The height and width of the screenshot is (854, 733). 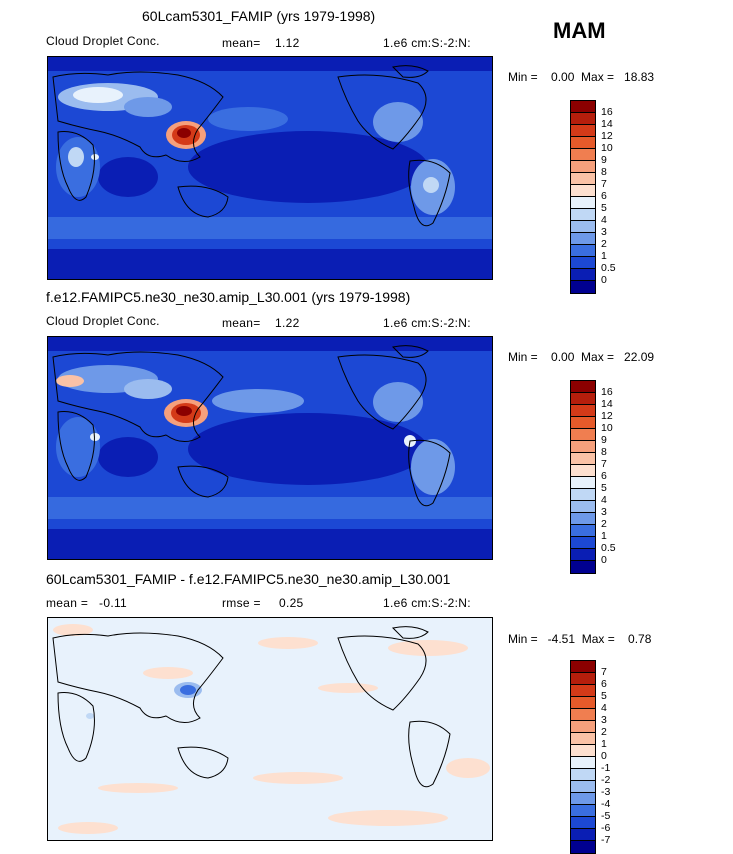 What do you see at coordinates (581, 357) in the screenshot?
I see `panel2-minmax: Min = 0.00 Max = 22.09` at bounding box center [581, 357].